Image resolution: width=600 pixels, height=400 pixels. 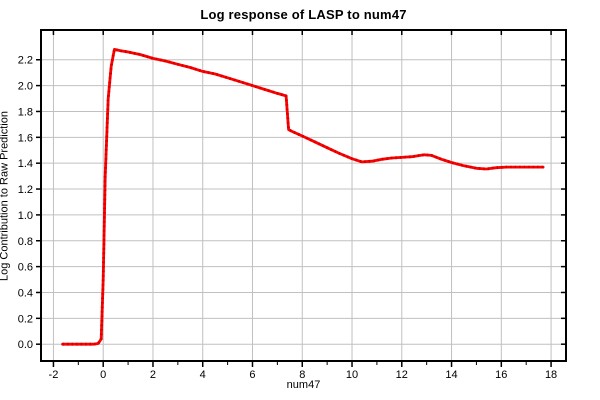 I want to click on y-tick-label: 0.8, so click(x=25, y=242).